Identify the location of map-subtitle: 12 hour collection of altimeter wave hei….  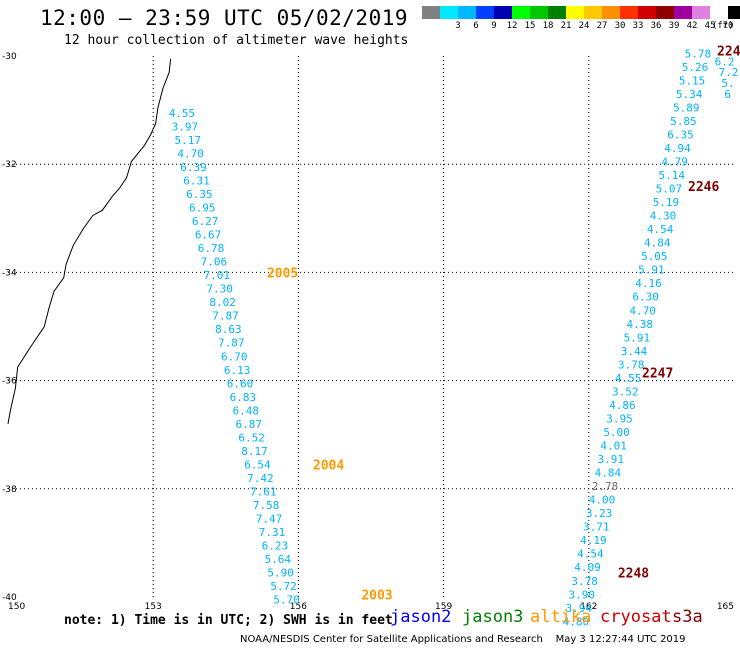
(236, 40).